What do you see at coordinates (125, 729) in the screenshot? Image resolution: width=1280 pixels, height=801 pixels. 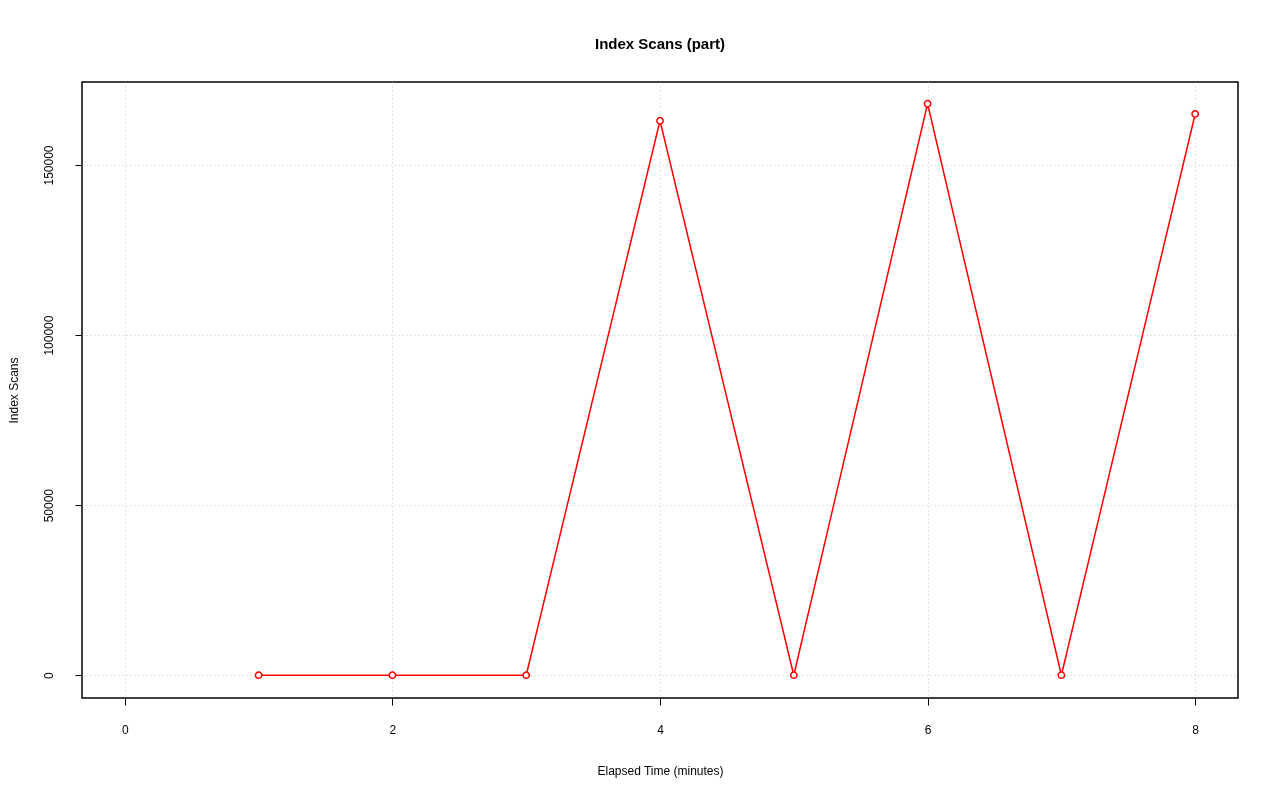 I see `x-tick-label: 0` at bounding box center [125, 729].